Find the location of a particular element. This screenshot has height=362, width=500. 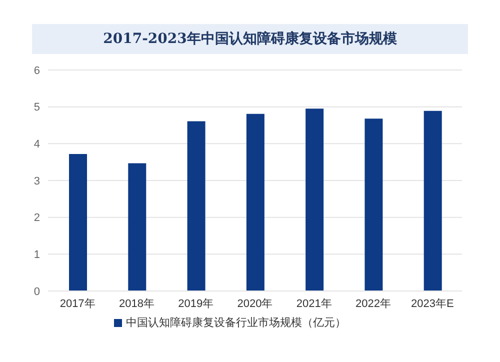

x-tick-label: 2018年 is located at coordinates (136, 304).